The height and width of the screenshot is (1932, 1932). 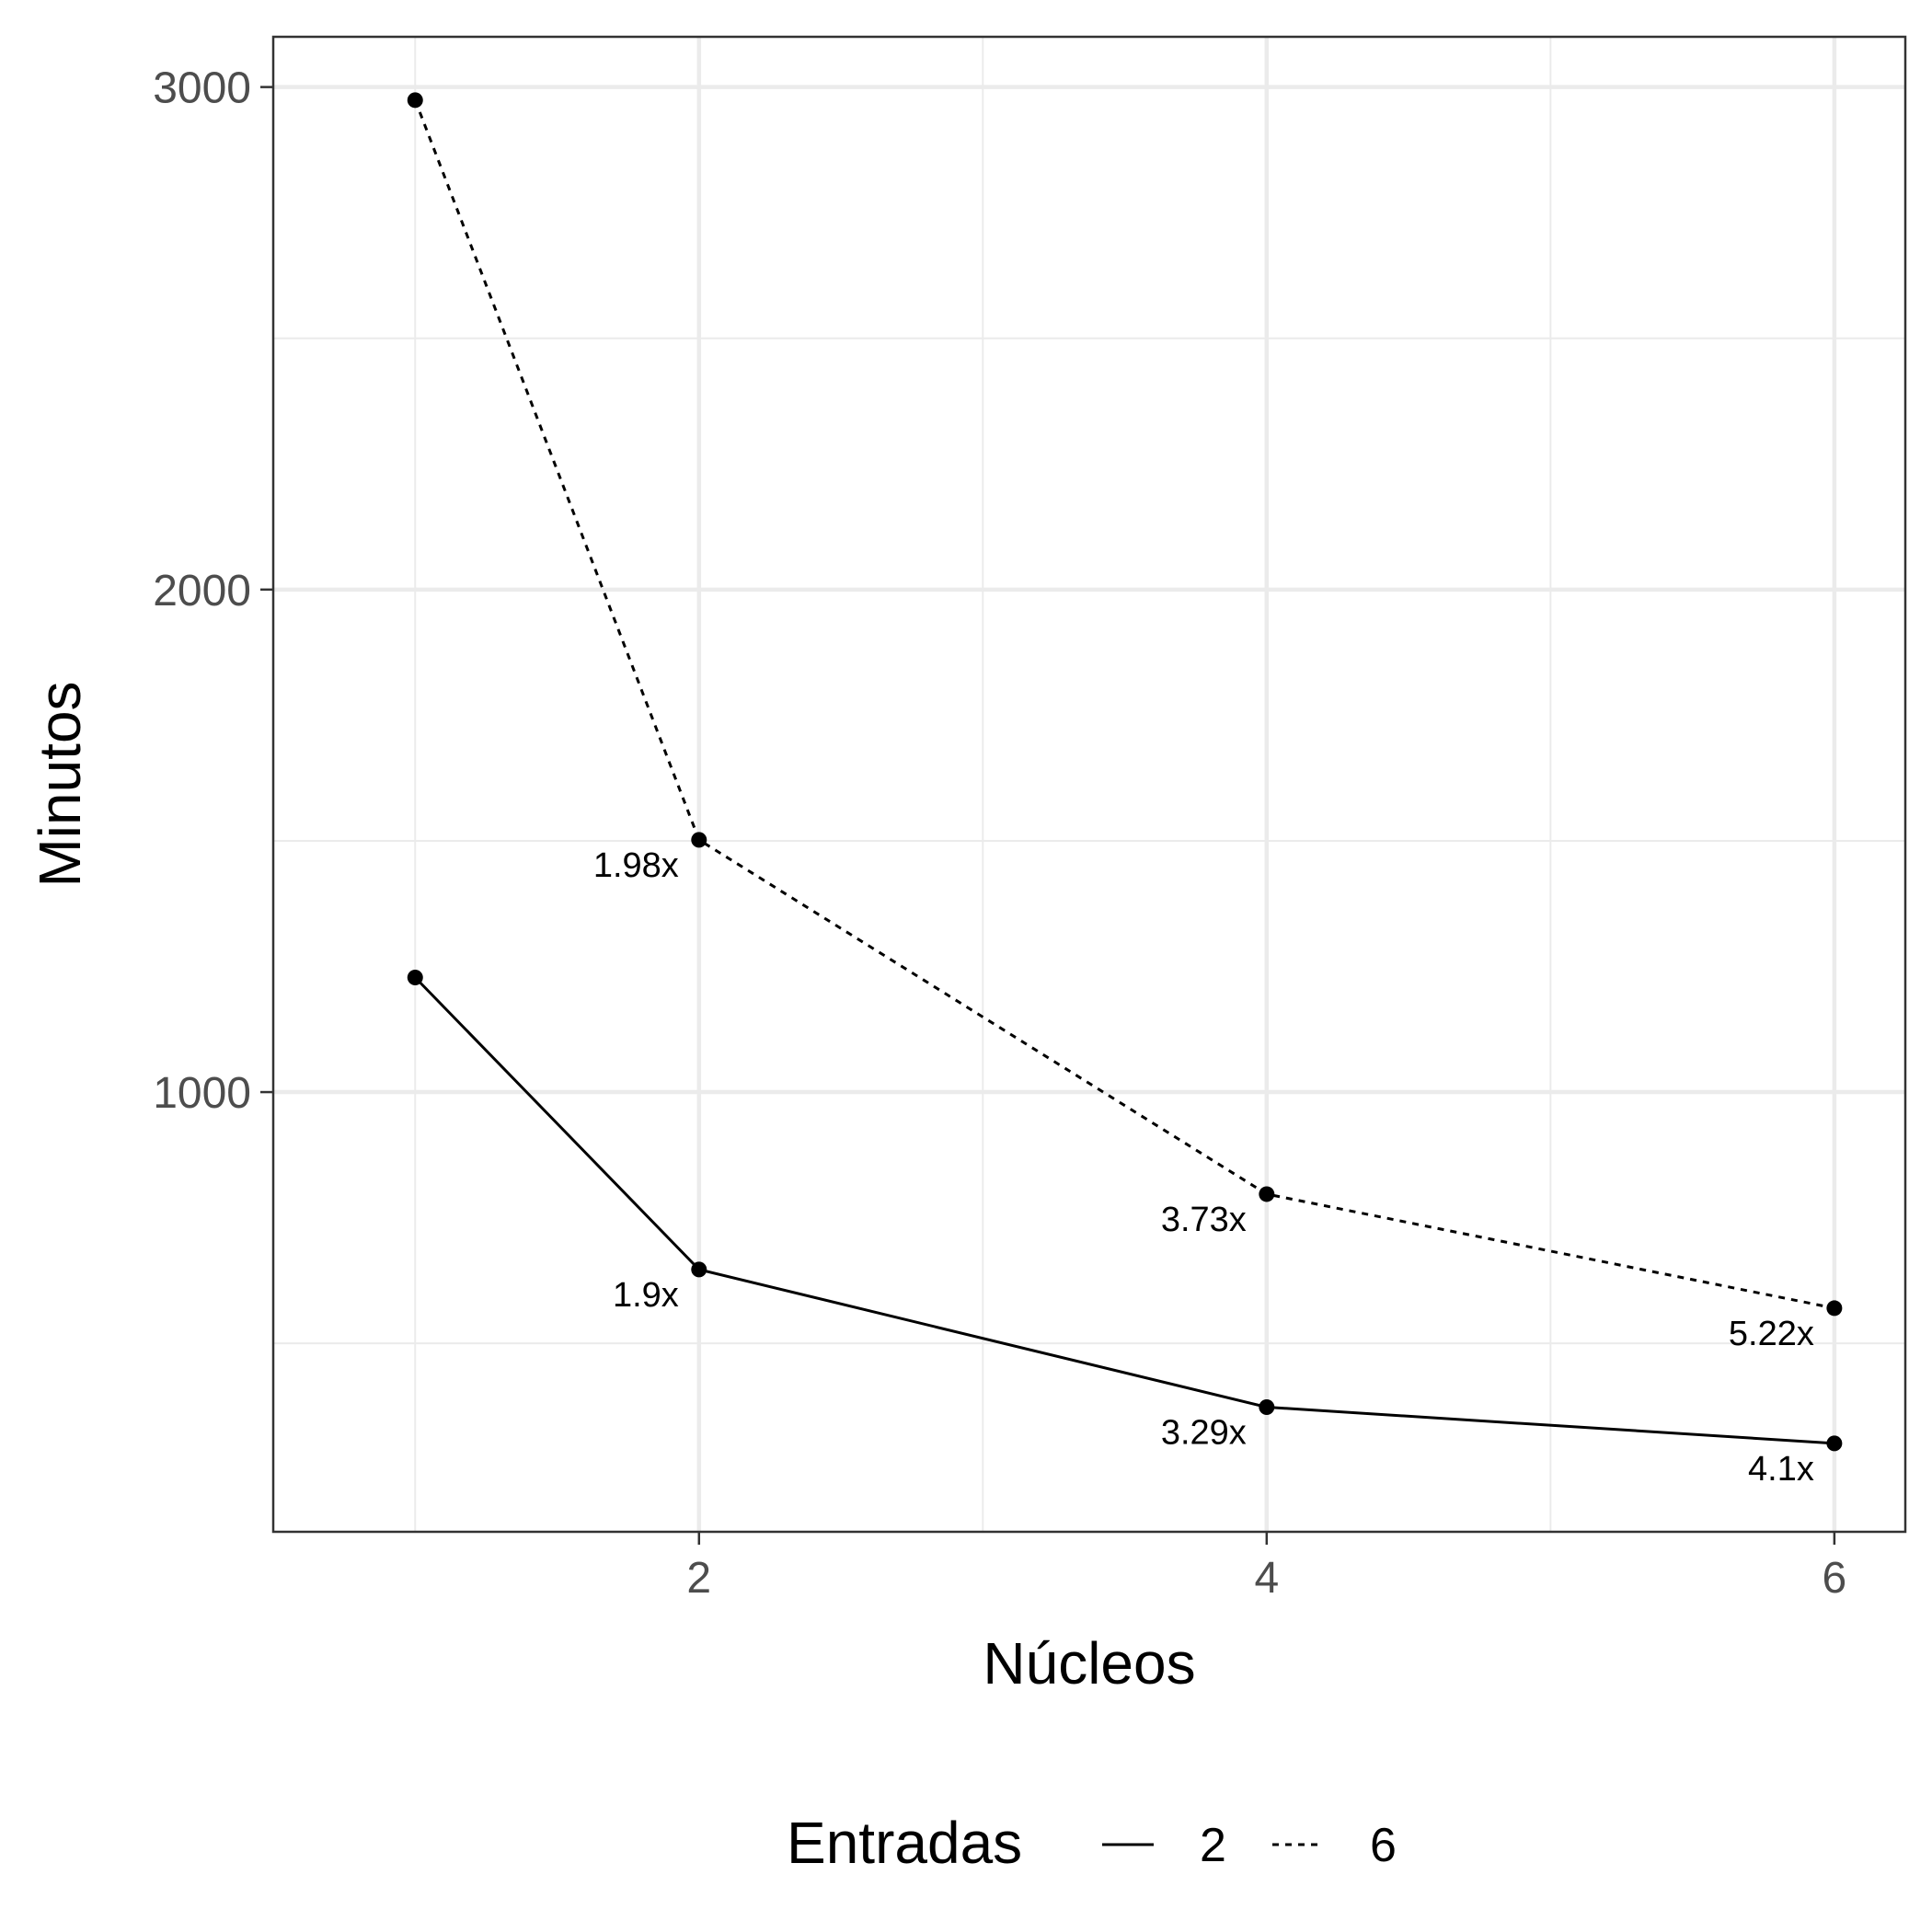 What do you see at coordinates (1771, 1334) in the screenshot?
I see `point-label: 5.22x` at bounding box center [1771, 1334].